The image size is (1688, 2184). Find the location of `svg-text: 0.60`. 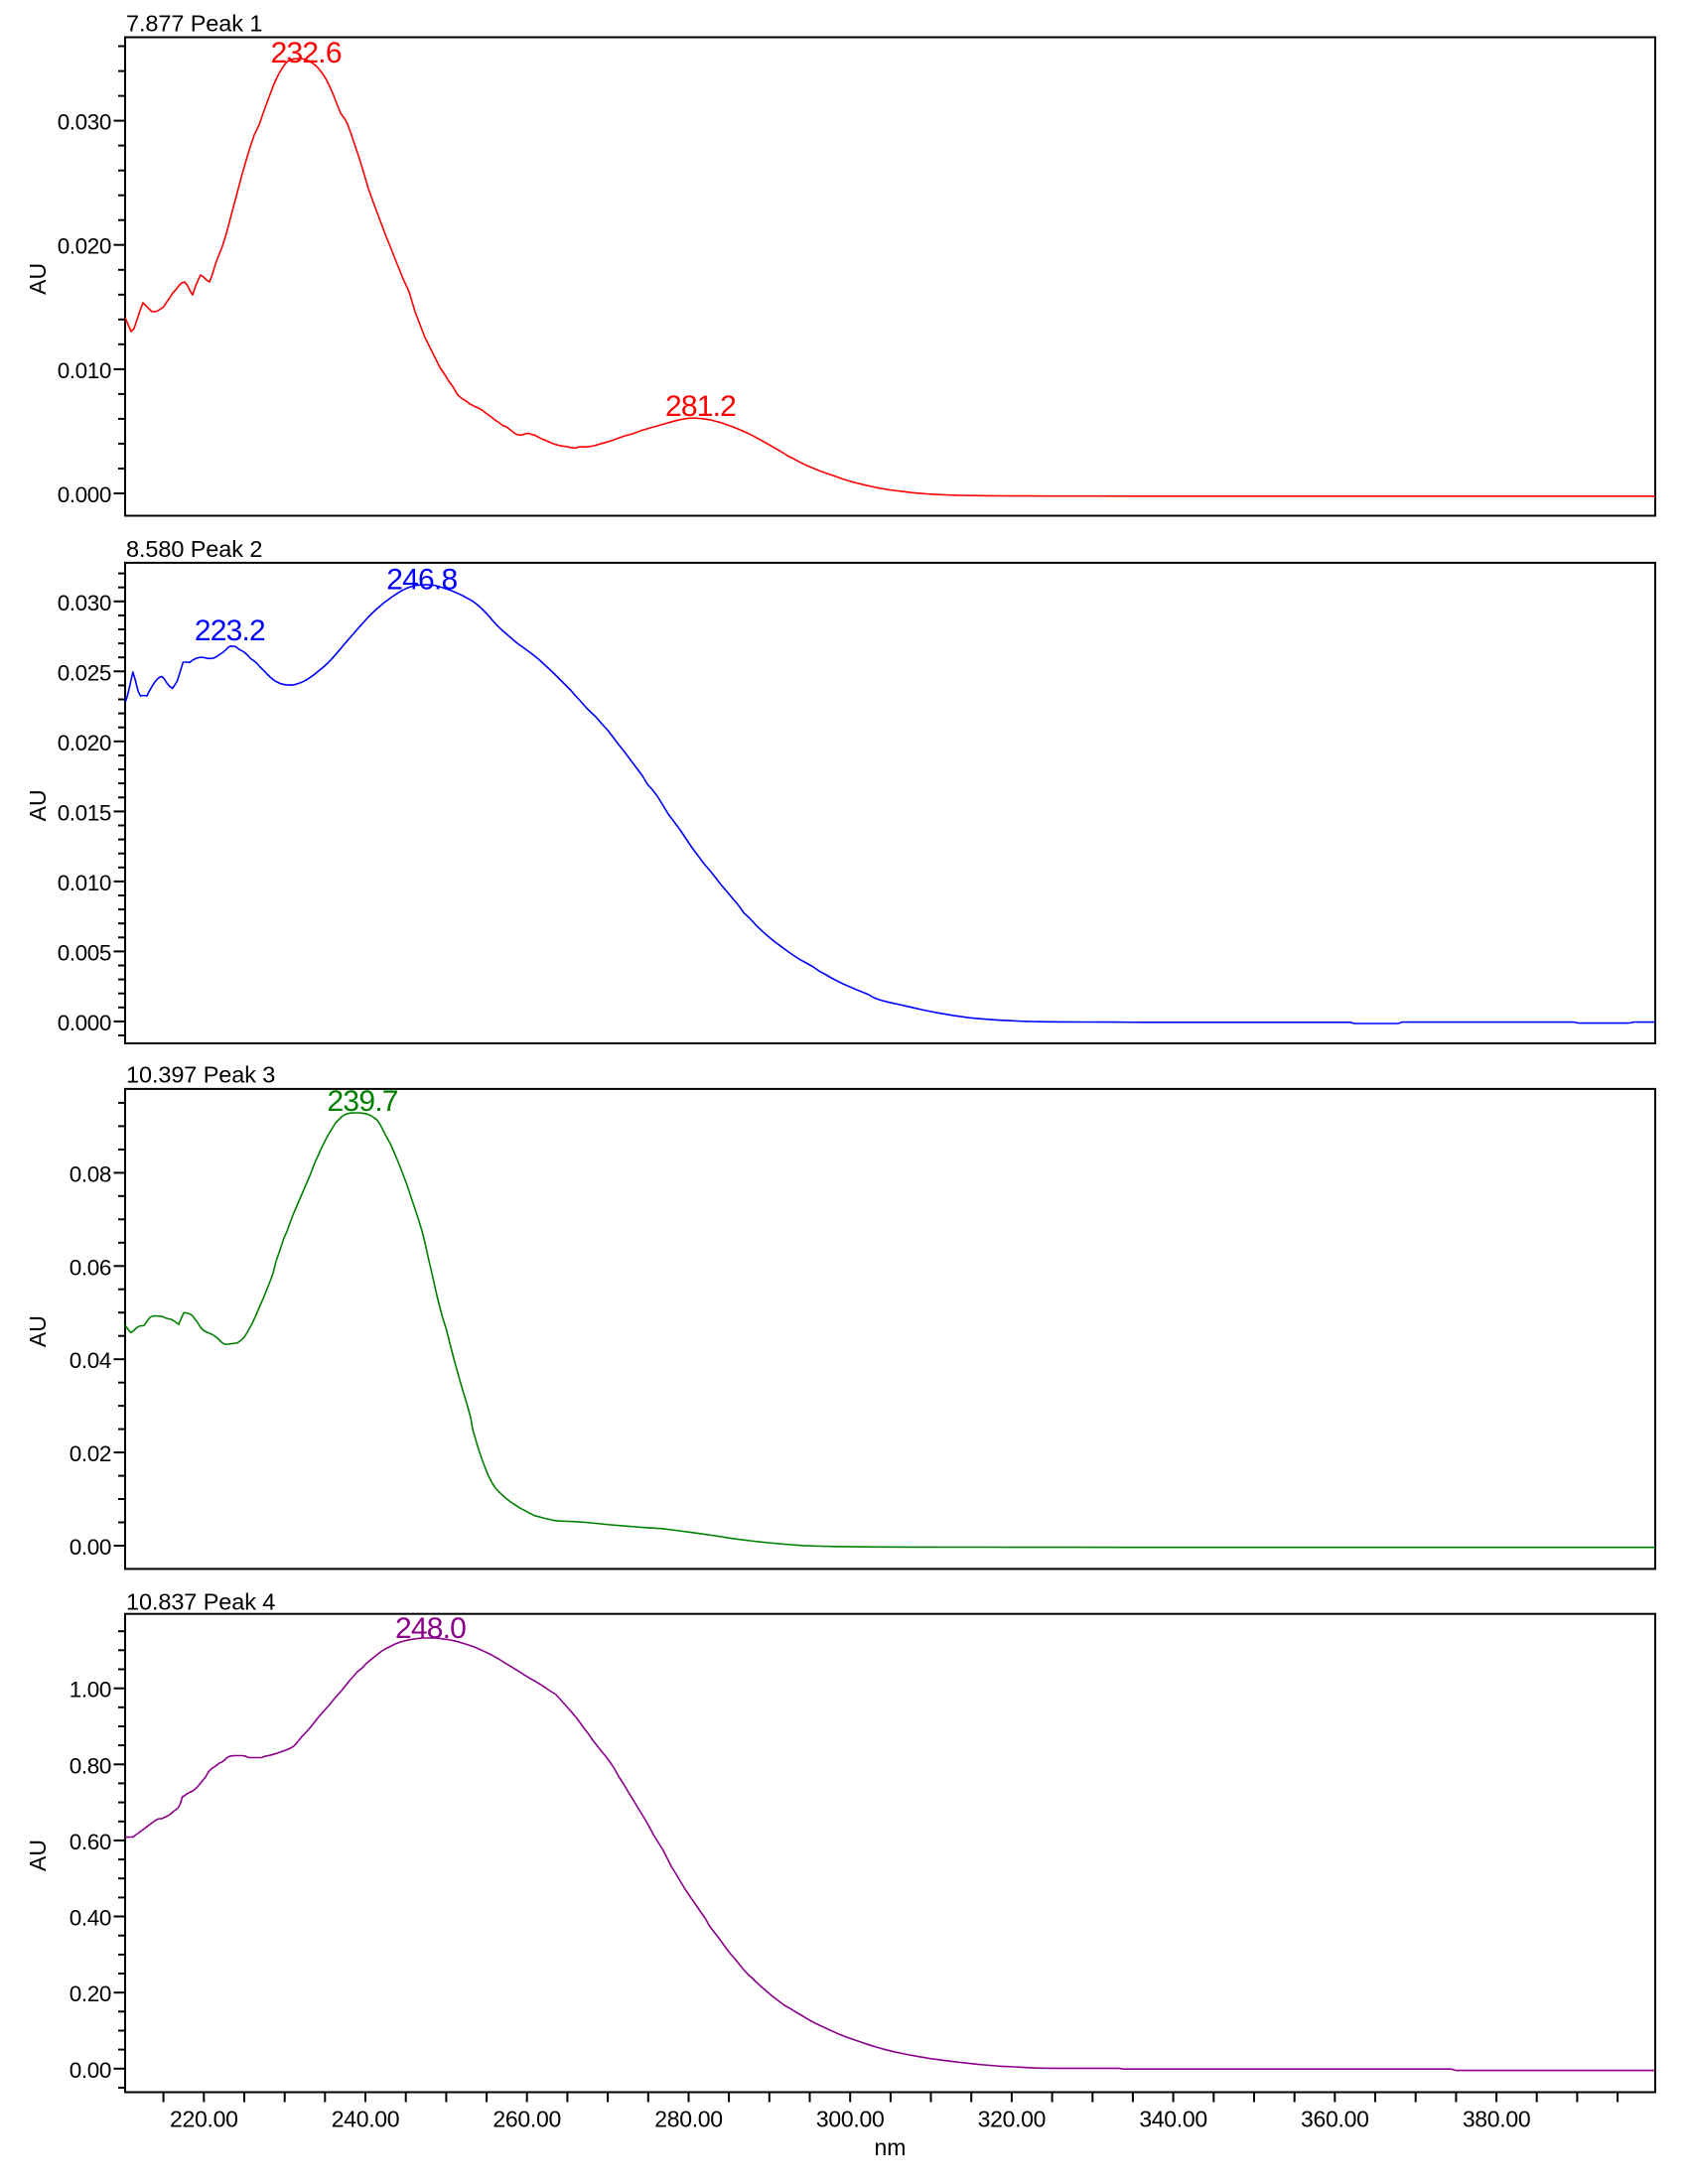

svg-text: 0.60 is located at coordinates (90, 1842).